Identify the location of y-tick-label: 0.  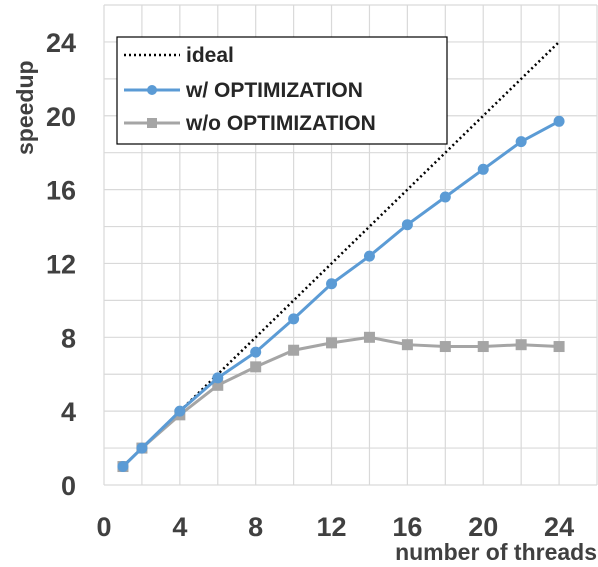
(68, 486).